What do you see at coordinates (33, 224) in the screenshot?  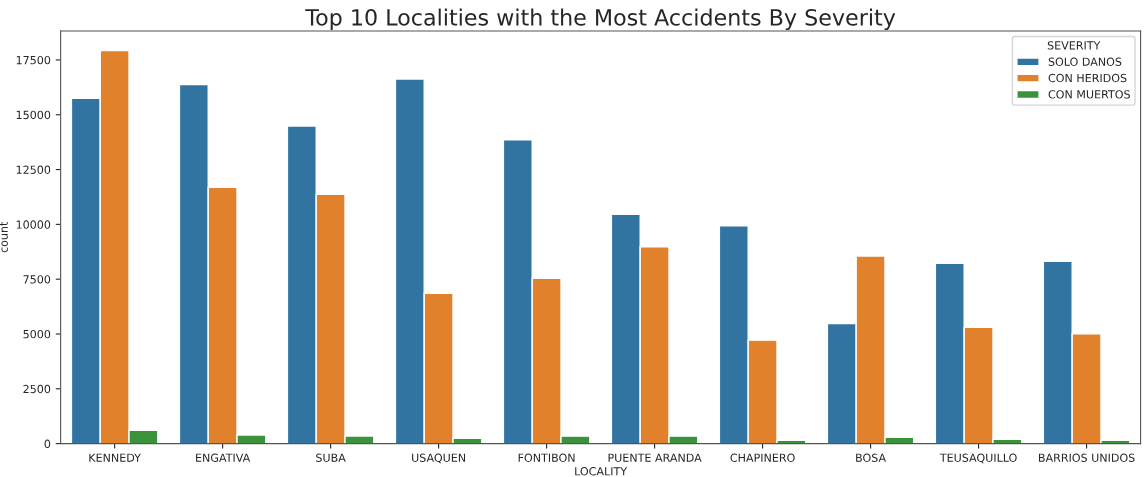 I see `y-tick-label: 10000` at bounding box center [33, 224].